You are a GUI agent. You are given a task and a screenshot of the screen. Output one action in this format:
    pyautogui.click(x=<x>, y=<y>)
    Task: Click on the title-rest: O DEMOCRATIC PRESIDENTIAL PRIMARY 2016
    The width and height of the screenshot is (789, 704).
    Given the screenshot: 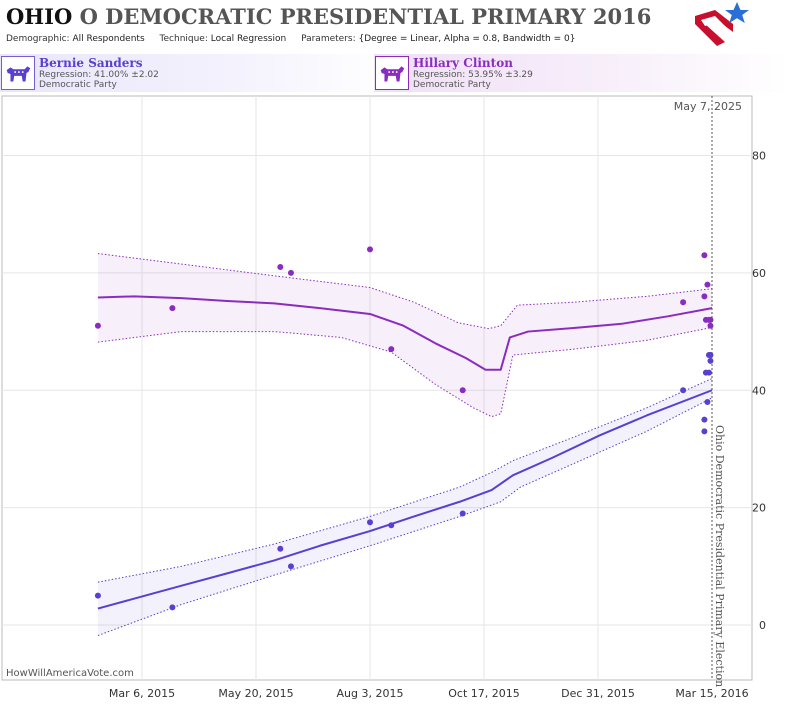 What is the action you would take?
    pyautogui.click(x=365, y=16)
    